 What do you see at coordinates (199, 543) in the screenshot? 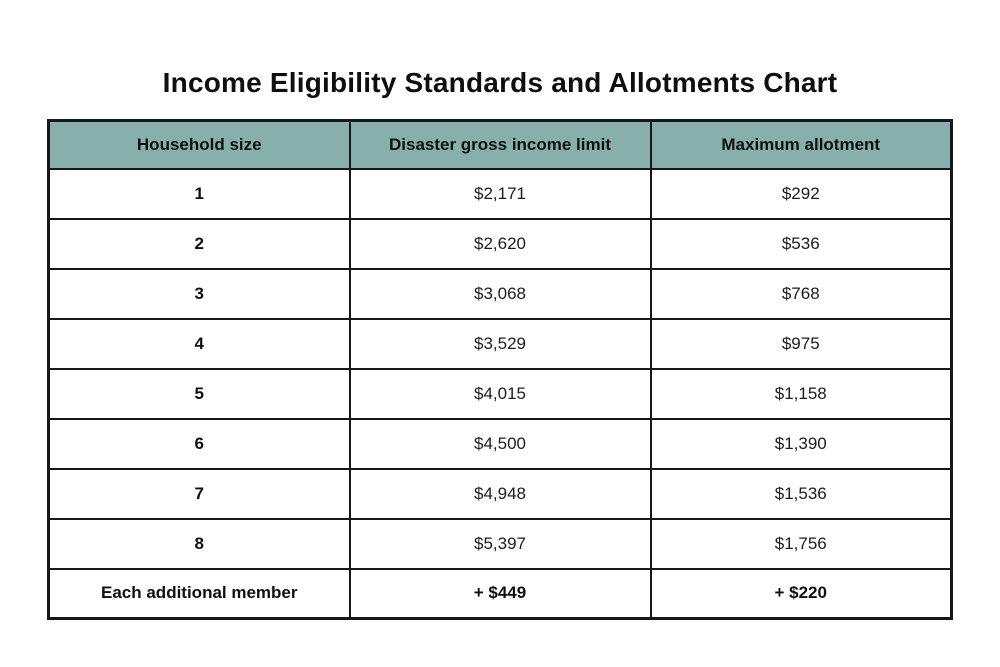
I see `table-cell: 8` at bounding box center [199, 543].